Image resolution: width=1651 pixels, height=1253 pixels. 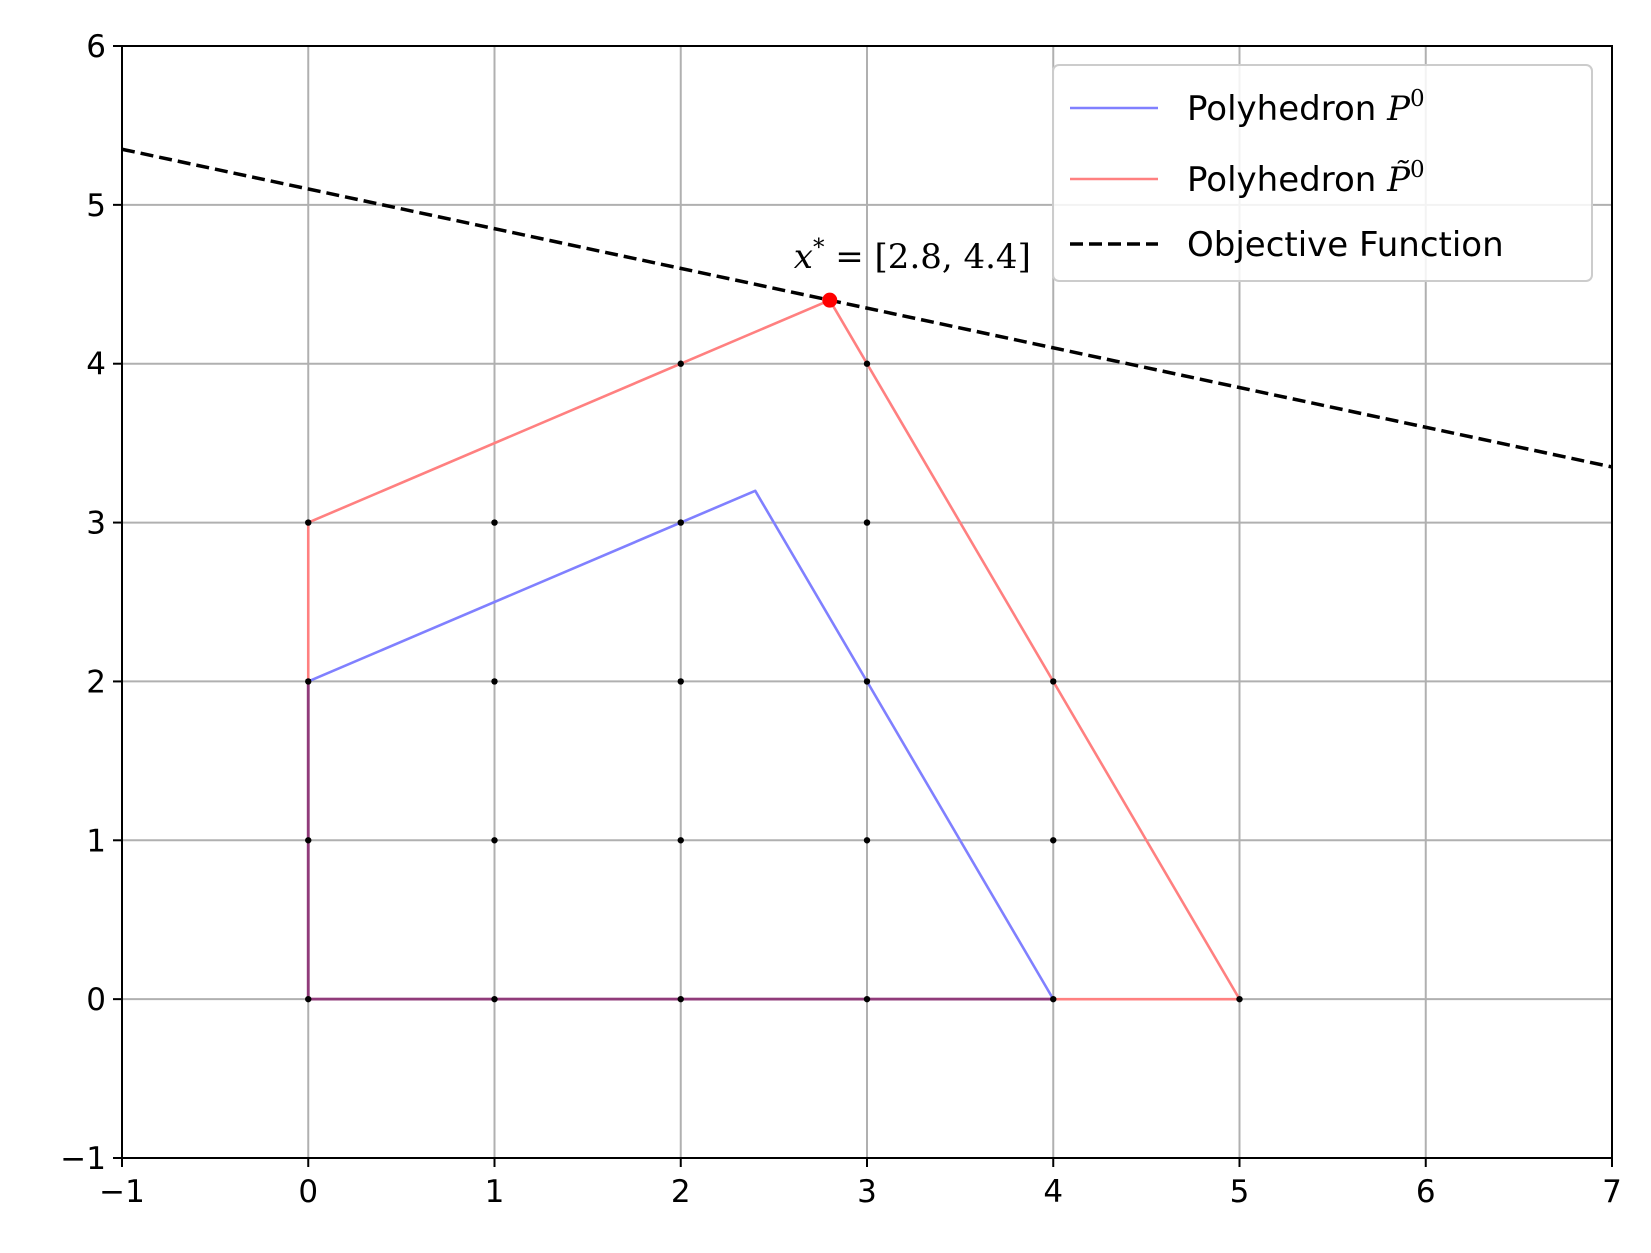 What do you see at coordinates (96, 841) in the screenshot?
I see `y-tick-label: 1` at bounding box center [96, 841].